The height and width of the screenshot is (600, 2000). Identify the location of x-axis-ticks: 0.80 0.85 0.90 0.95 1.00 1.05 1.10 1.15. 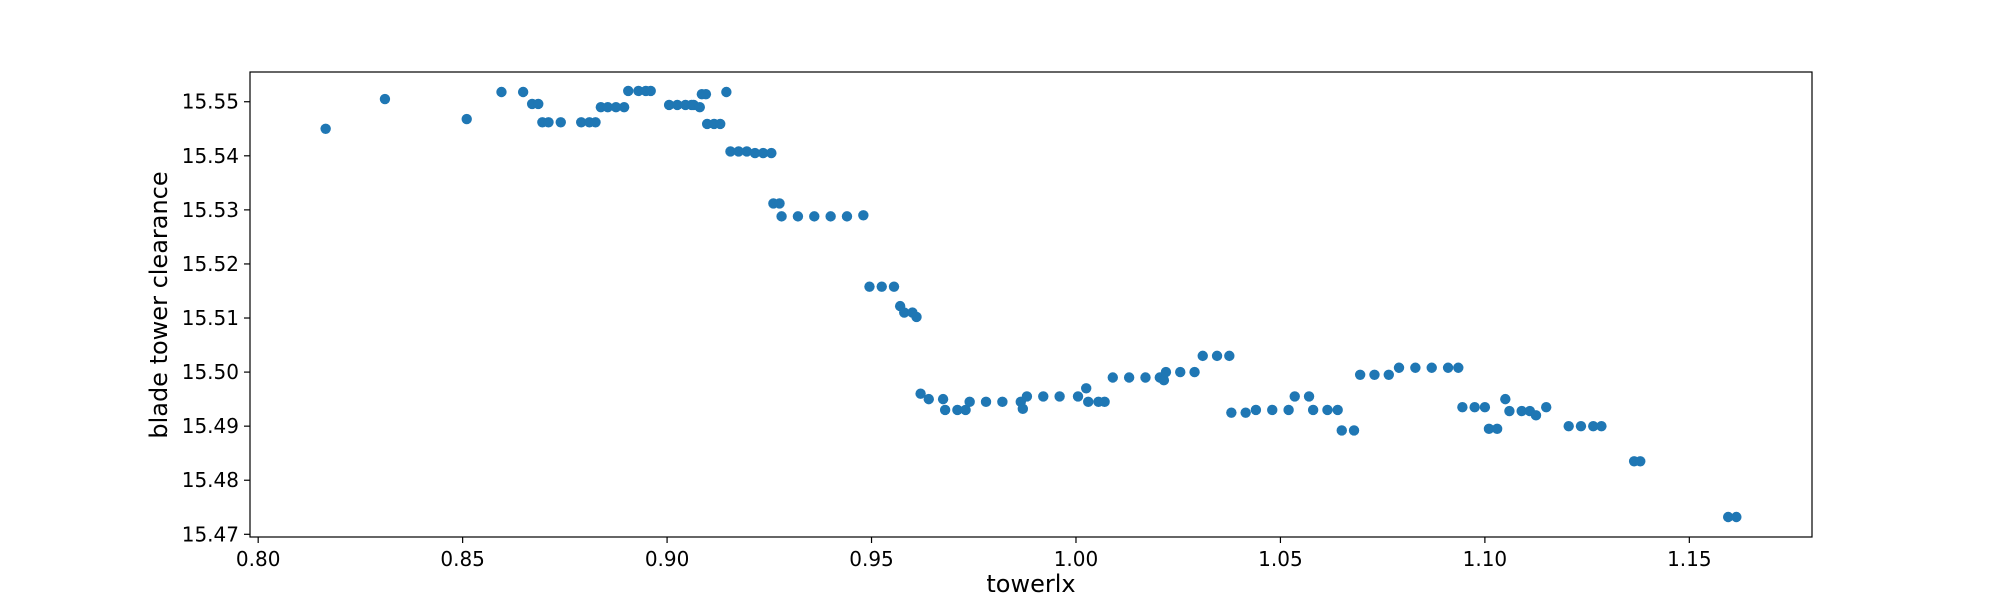
(974, 554).